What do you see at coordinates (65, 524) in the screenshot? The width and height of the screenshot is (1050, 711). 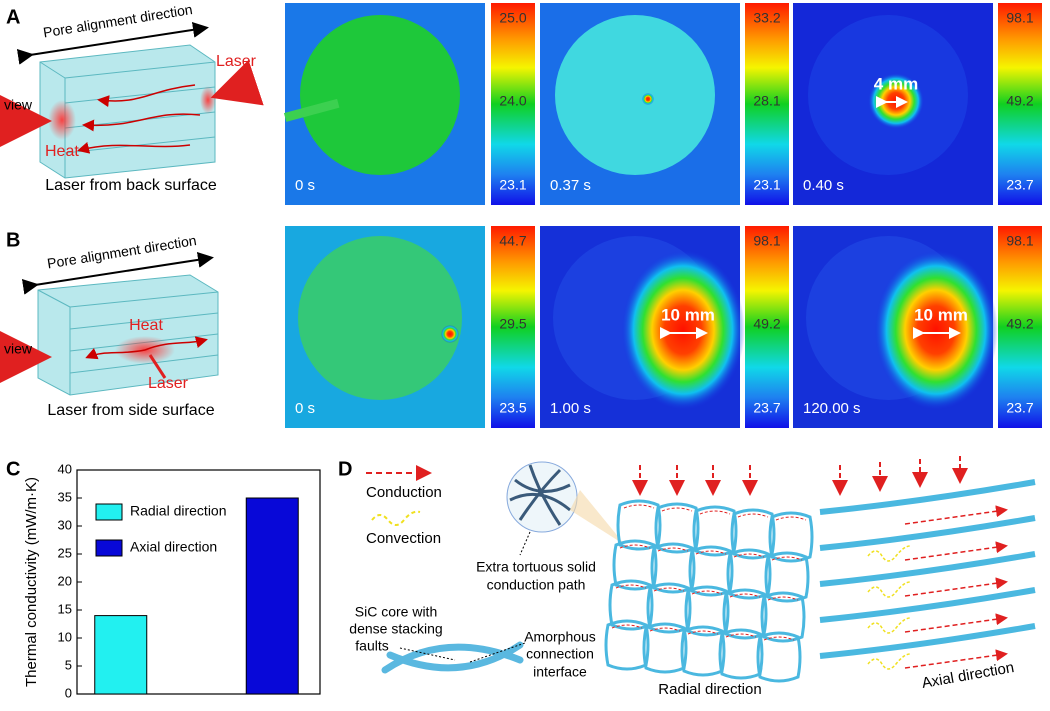 I see `y-tick-label: 30` at bounding box center [65, 524].